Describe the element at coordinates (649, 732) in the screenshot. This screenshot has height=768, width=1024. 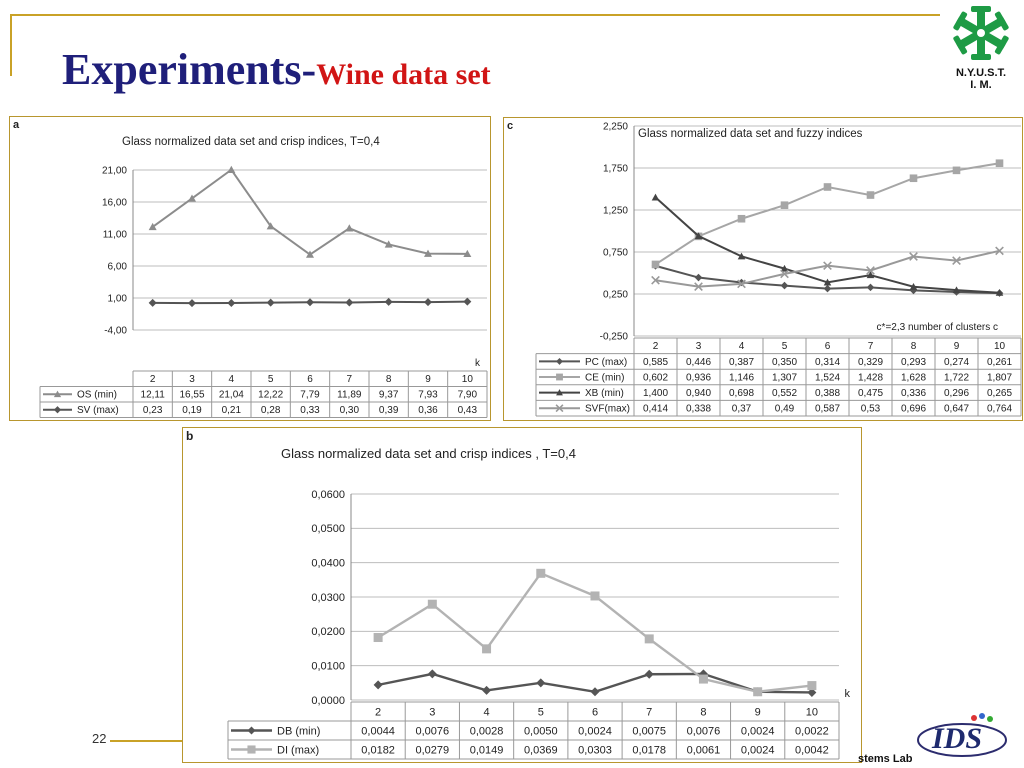
I see `data-label: 0,0075` at that location.